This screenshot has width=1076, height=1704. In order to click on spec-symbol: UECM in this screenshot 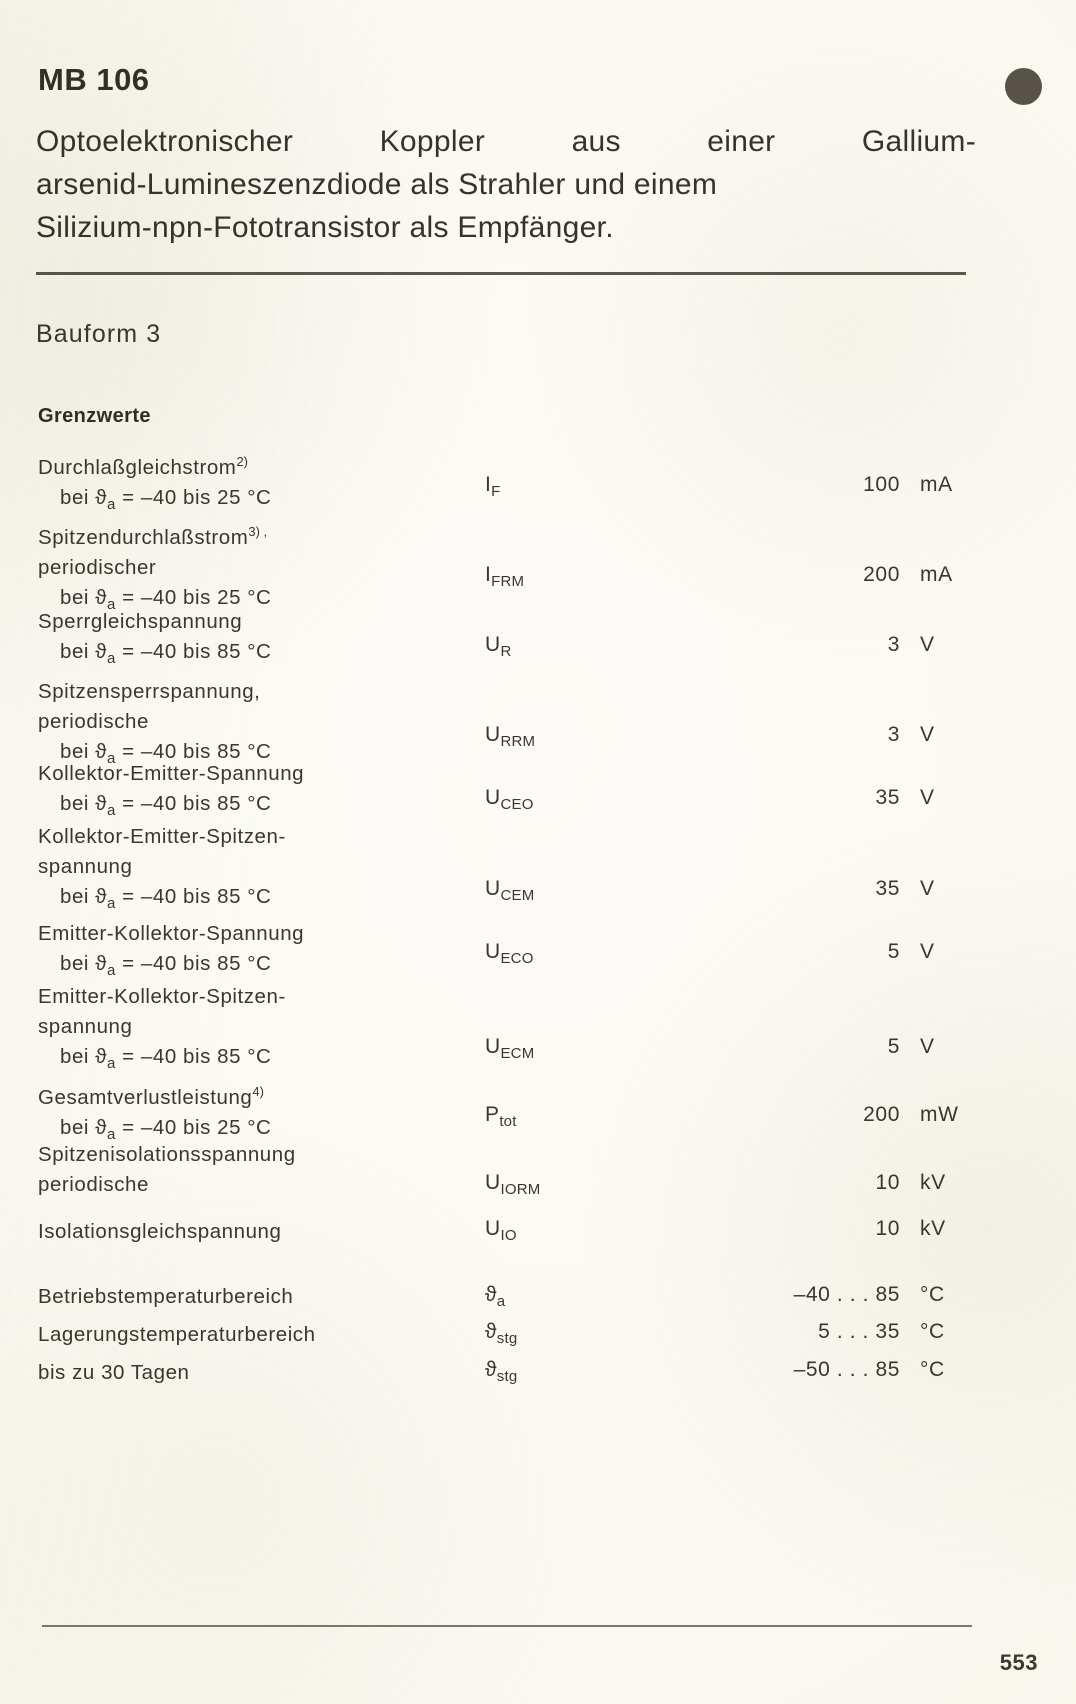, I will do `click(510, 1049)`.